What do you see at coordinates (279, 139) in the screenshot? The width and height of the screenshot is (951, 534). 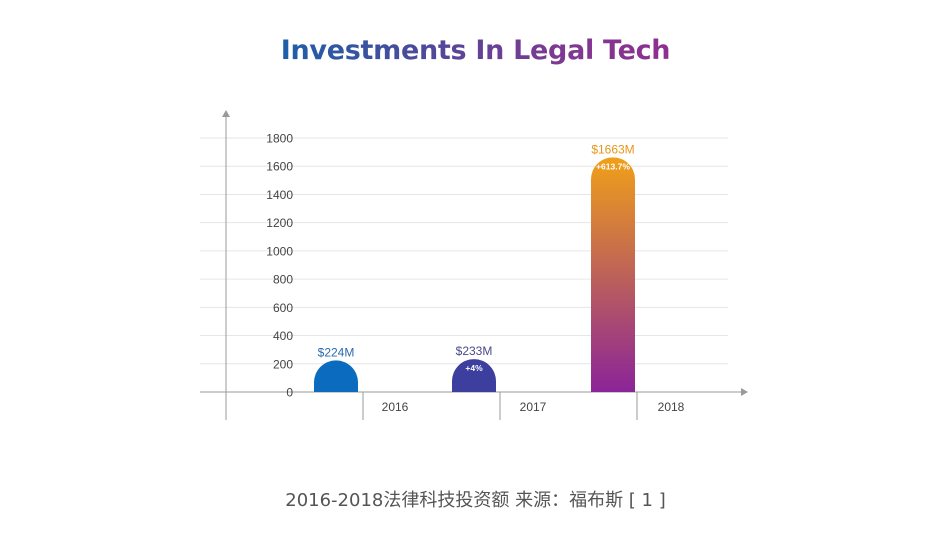 I see `y-tick-label: 1800` at bounding box center [279, 139].